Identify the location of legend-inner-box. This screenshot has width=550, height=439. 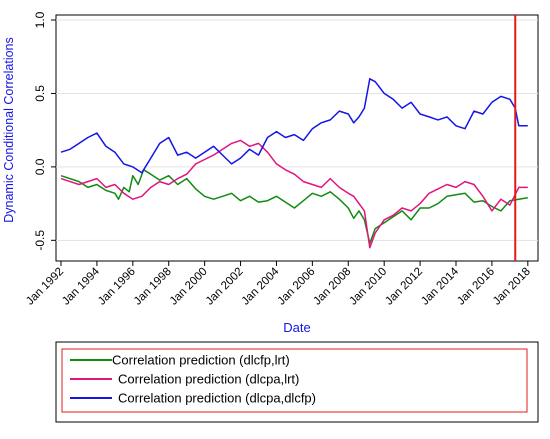
(294, 380).